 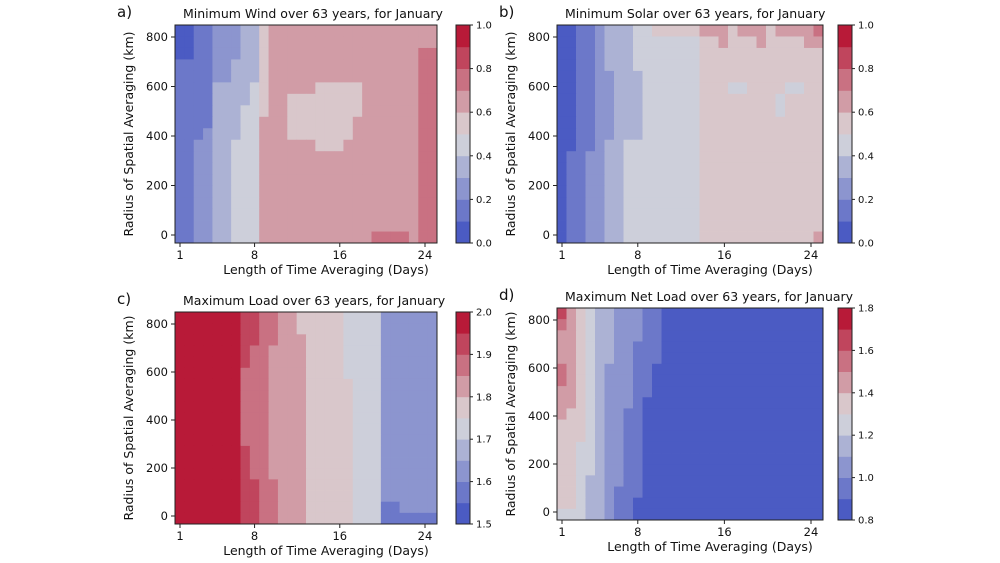 What do you see at coordinates (179, 255) in the screenshot?
I see `x-tick-label: 1` at bounding box center [179, 255].